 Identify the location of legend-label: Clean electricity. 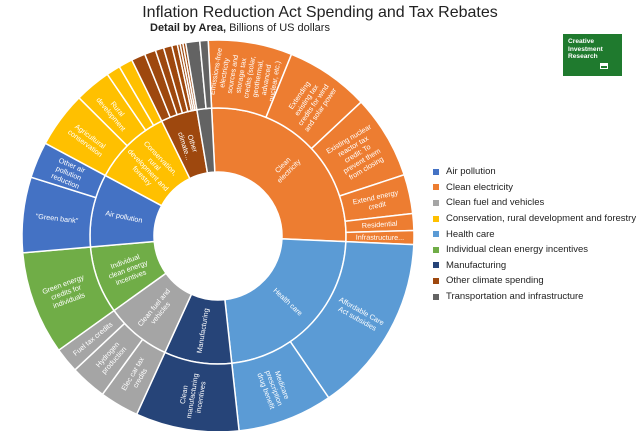
(480, 187).